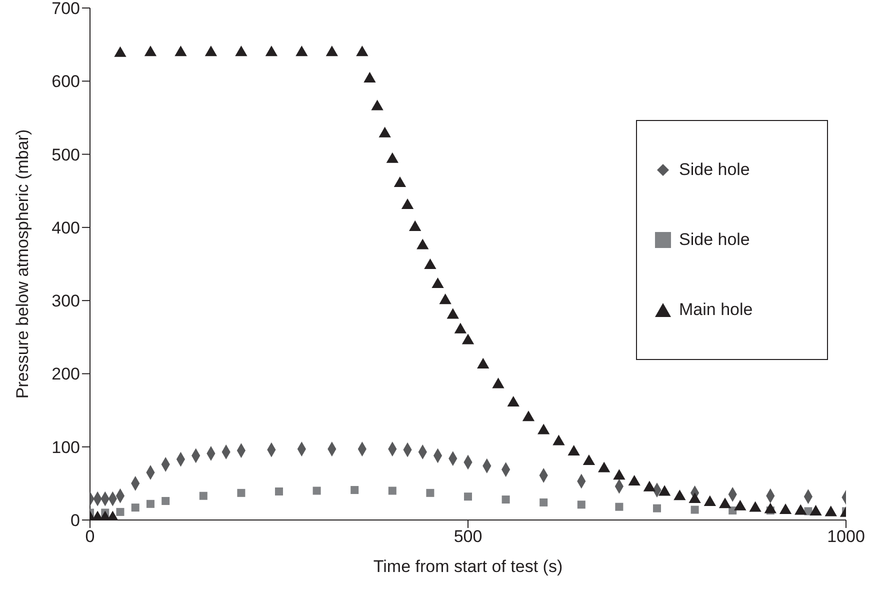 This screenshot has width=876, height=610. Describe the element at coordinates (75, 520) in the screenshot. I see `y-tick-label: 0` at that location.